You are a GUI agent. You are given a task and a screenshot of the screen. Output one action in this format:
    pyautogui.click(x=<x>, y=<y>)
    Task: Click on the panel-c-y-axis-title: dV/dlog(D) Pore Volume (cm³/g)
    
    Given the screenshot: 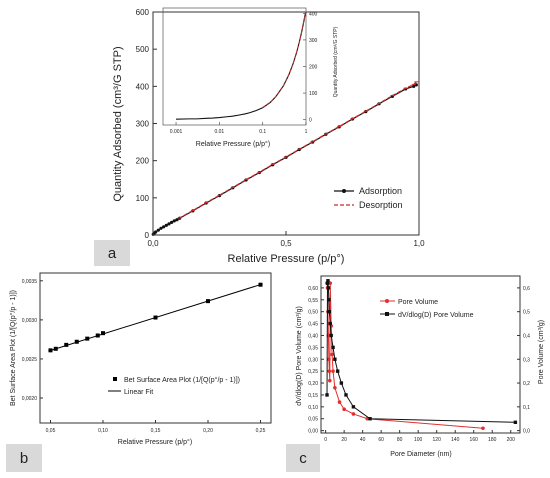 What is the action you would take?
    pyautogui.click(x=299, y=356)
    